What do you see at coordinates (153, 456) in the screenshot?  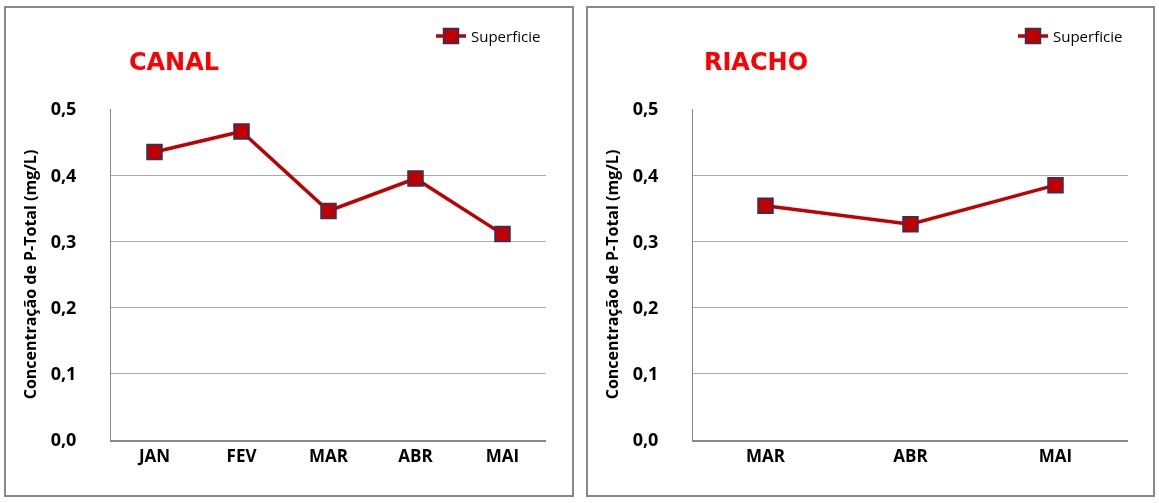 I see `x-tick-label: JAN` at bounding box center [153, 456].